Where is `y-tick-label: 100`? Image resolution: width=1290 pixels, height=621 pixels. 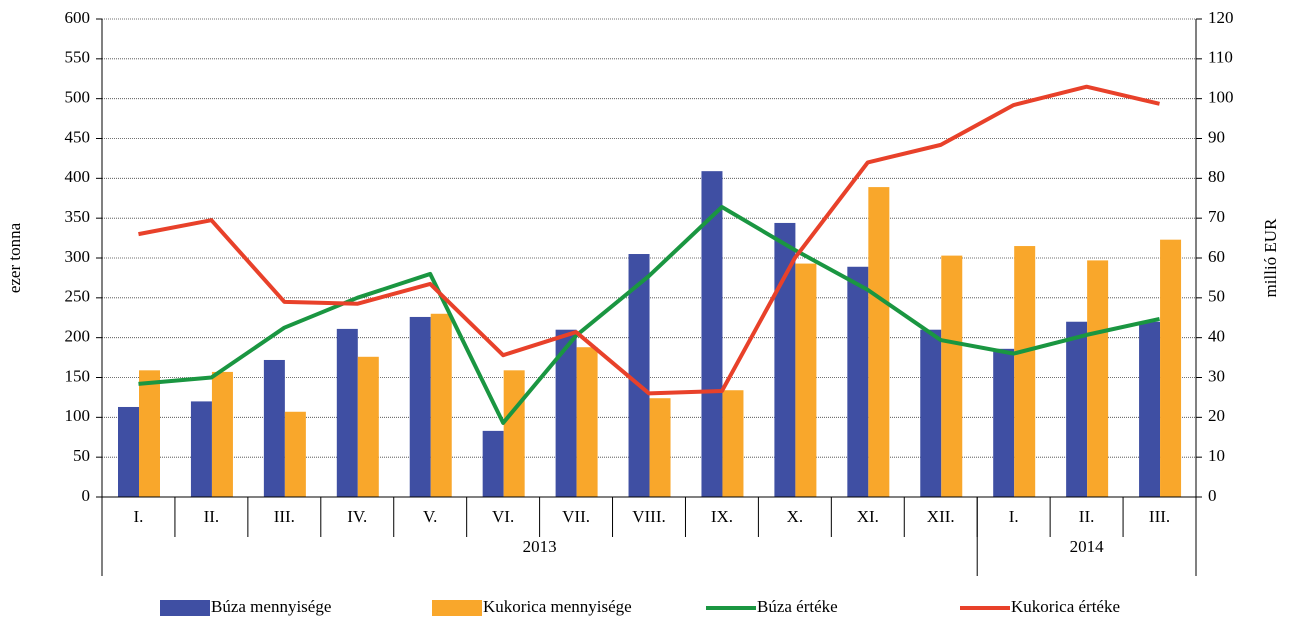 y-tick-label: 100 is located at coordinates (78, 415).